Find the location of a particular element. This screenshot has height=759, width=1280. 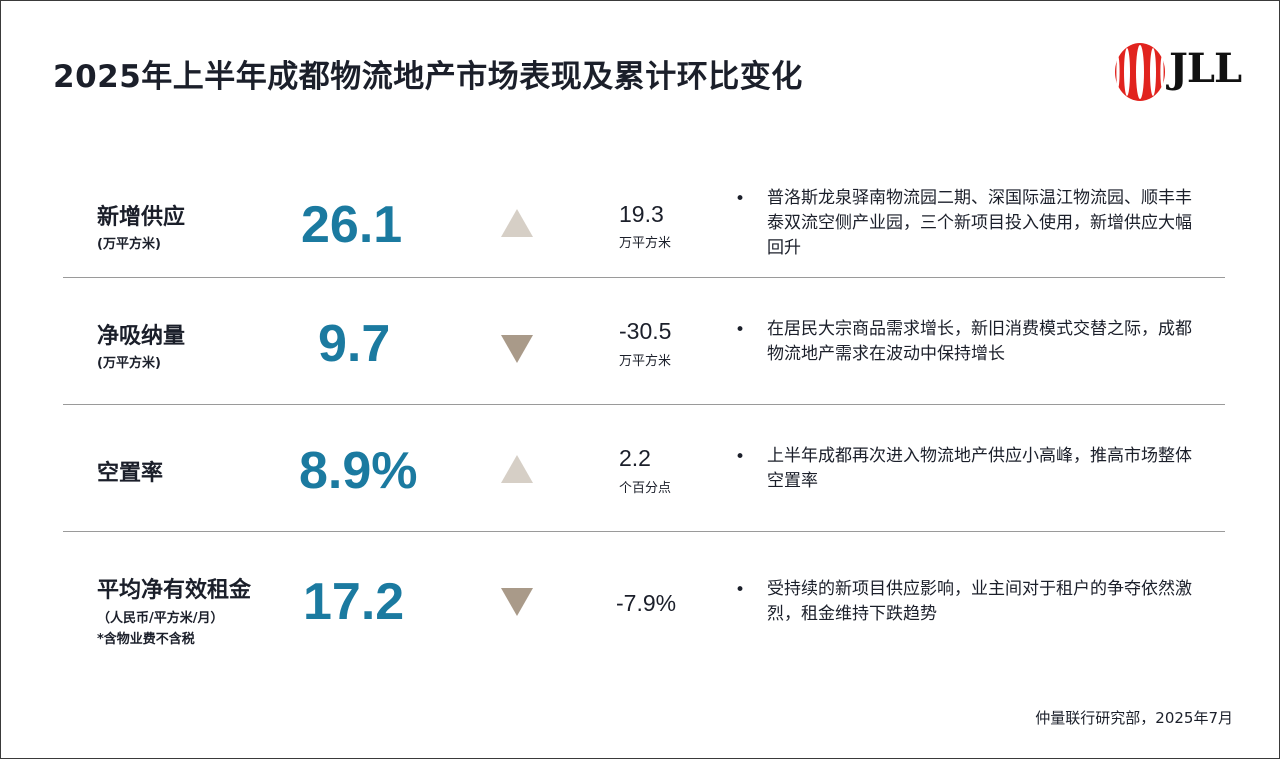

metric-value: 17.2 is located at coordinates (354, 602).